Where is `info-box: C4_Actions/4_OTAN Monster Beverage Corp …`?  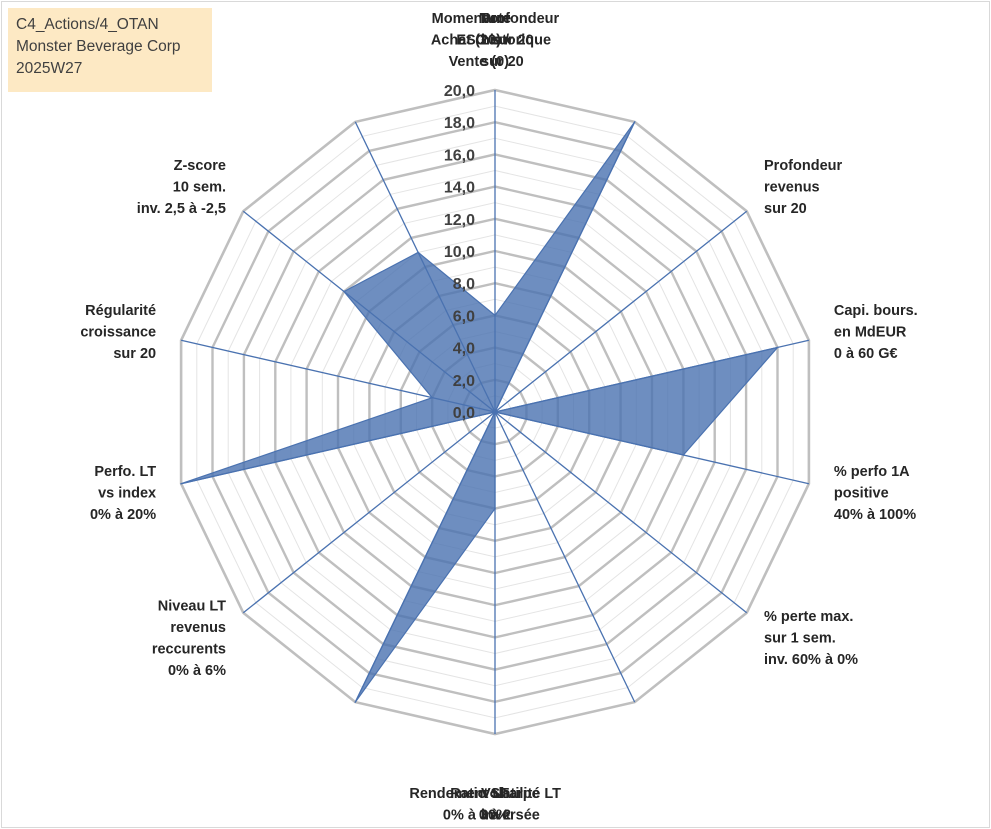 info-box: C4_Actions/4_OTAN Monster Beverage Corp … is located at coordinates (110, 50).